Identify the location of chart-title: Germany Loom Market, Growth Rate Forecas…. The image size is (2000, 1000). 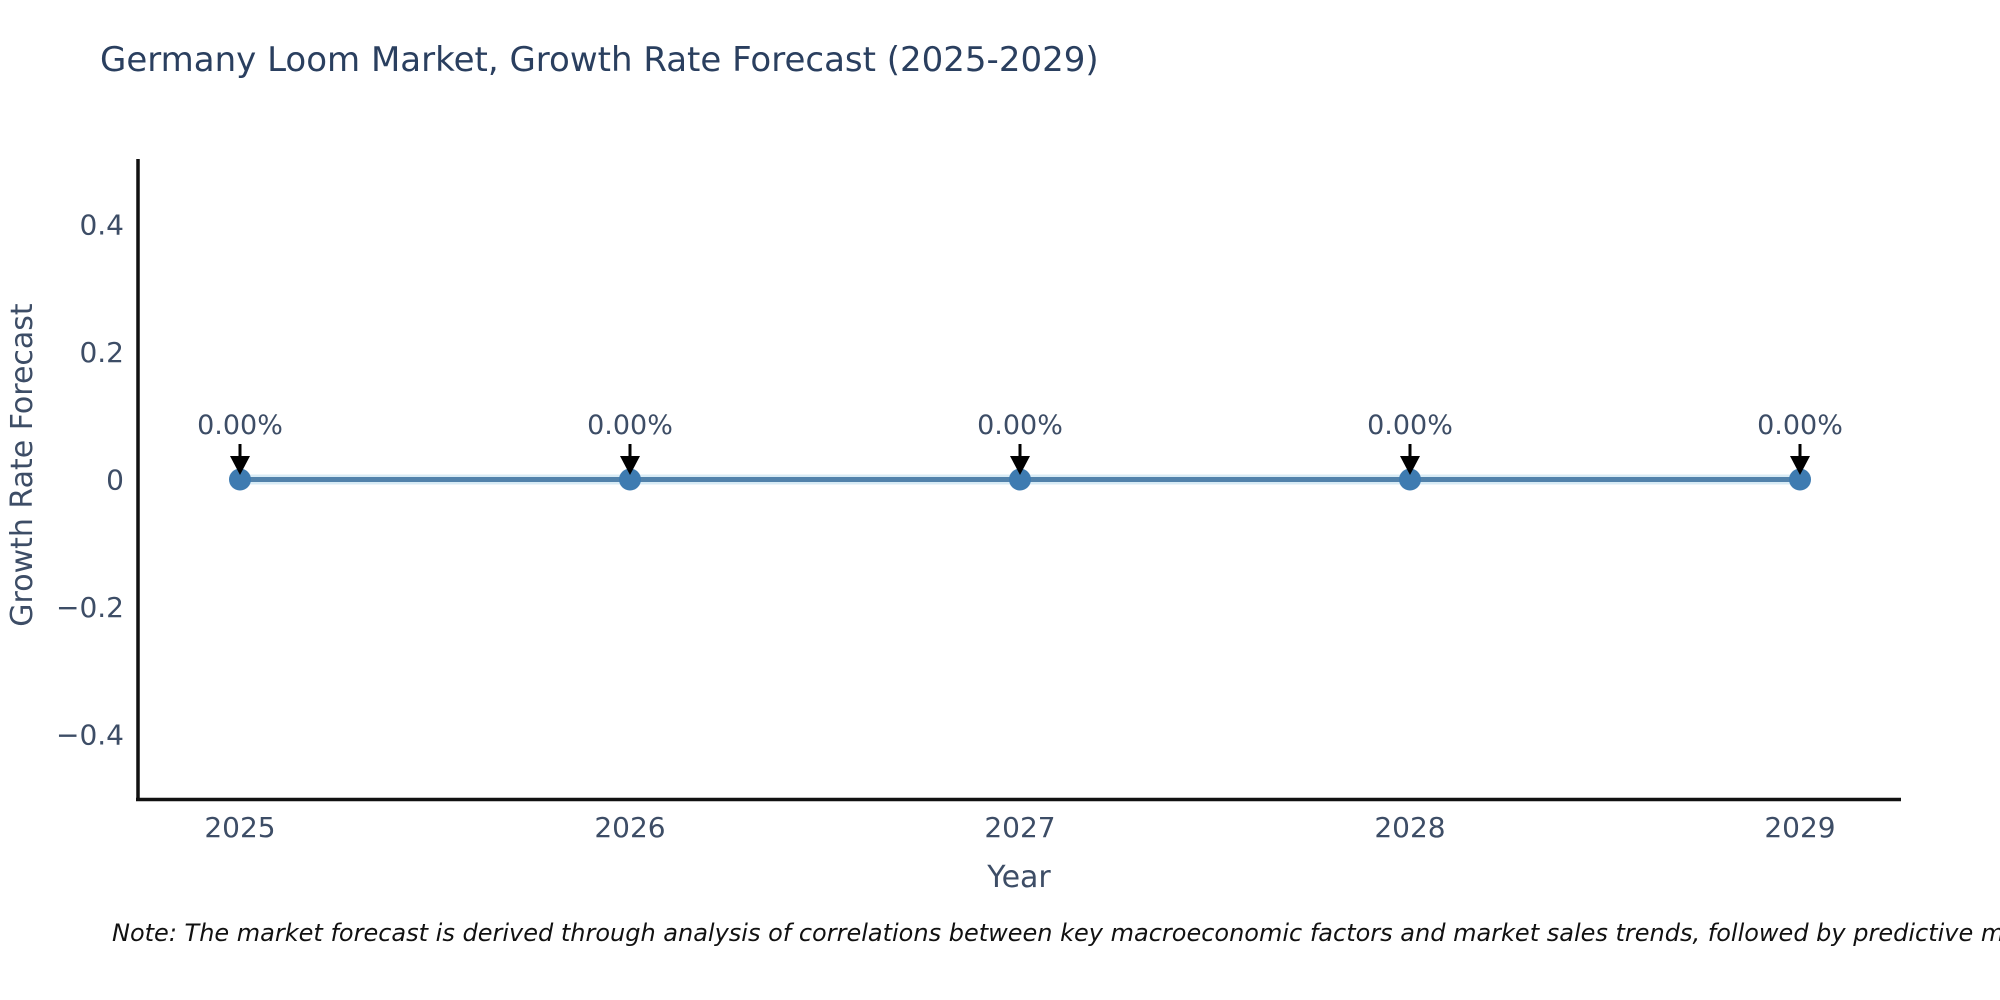
(599, 60).